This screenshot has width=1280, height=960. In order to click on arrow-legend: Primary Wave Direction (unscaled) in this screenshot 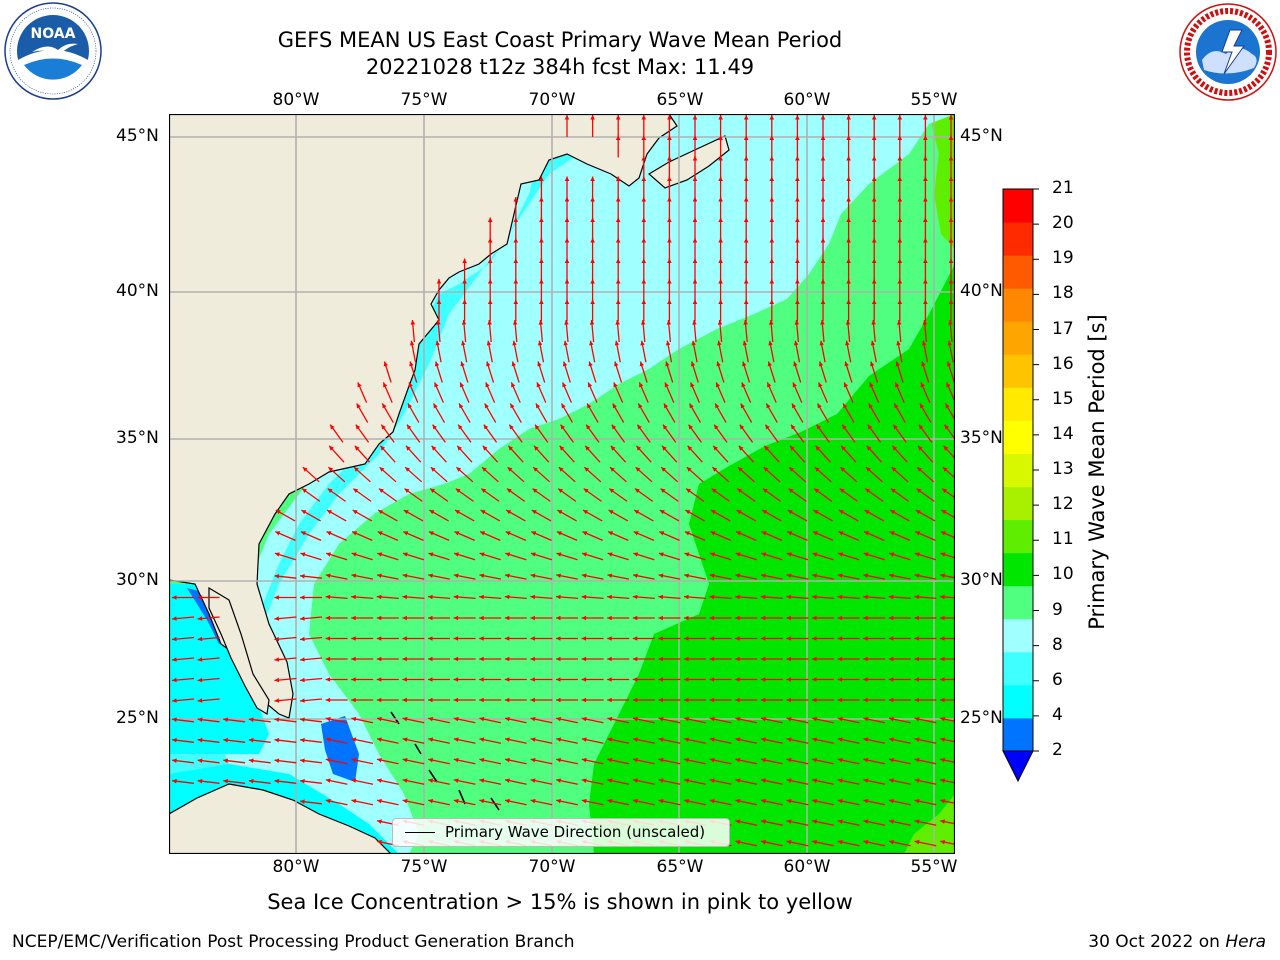, I will do `click(561, 832)`.